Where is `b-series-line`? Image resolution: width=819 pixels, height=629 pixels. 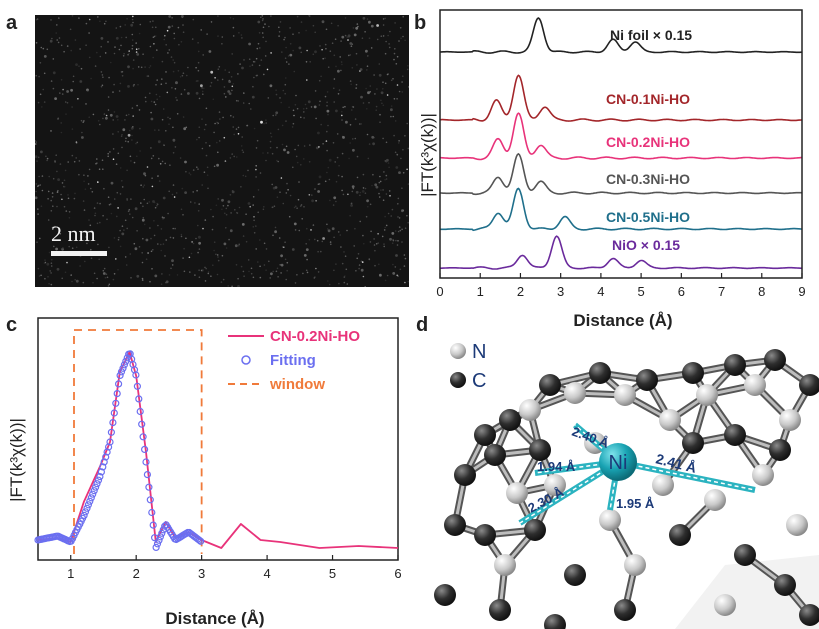
b-series-line is located at coordinates (621, 209).